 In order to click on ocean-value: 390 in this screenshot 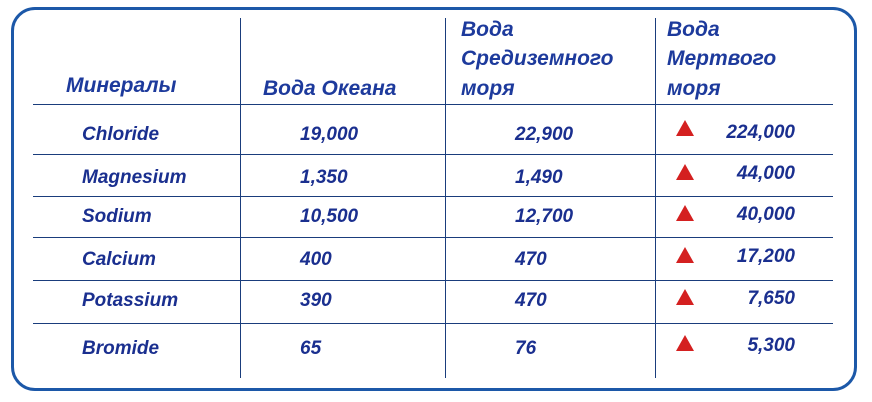, I will do `click(316, 300)`.